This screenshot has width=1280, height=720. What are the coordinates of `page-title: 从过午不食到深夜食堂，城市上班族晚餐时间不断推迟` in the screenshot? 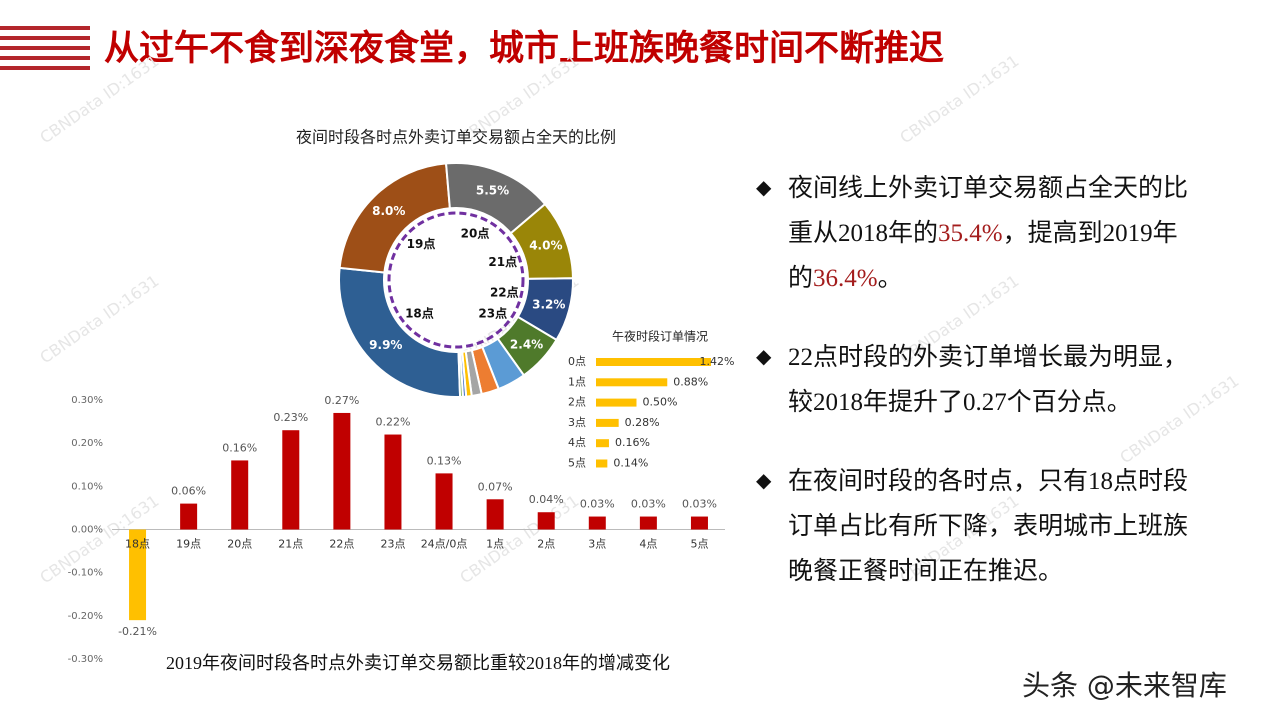 It's located at (524, 48).